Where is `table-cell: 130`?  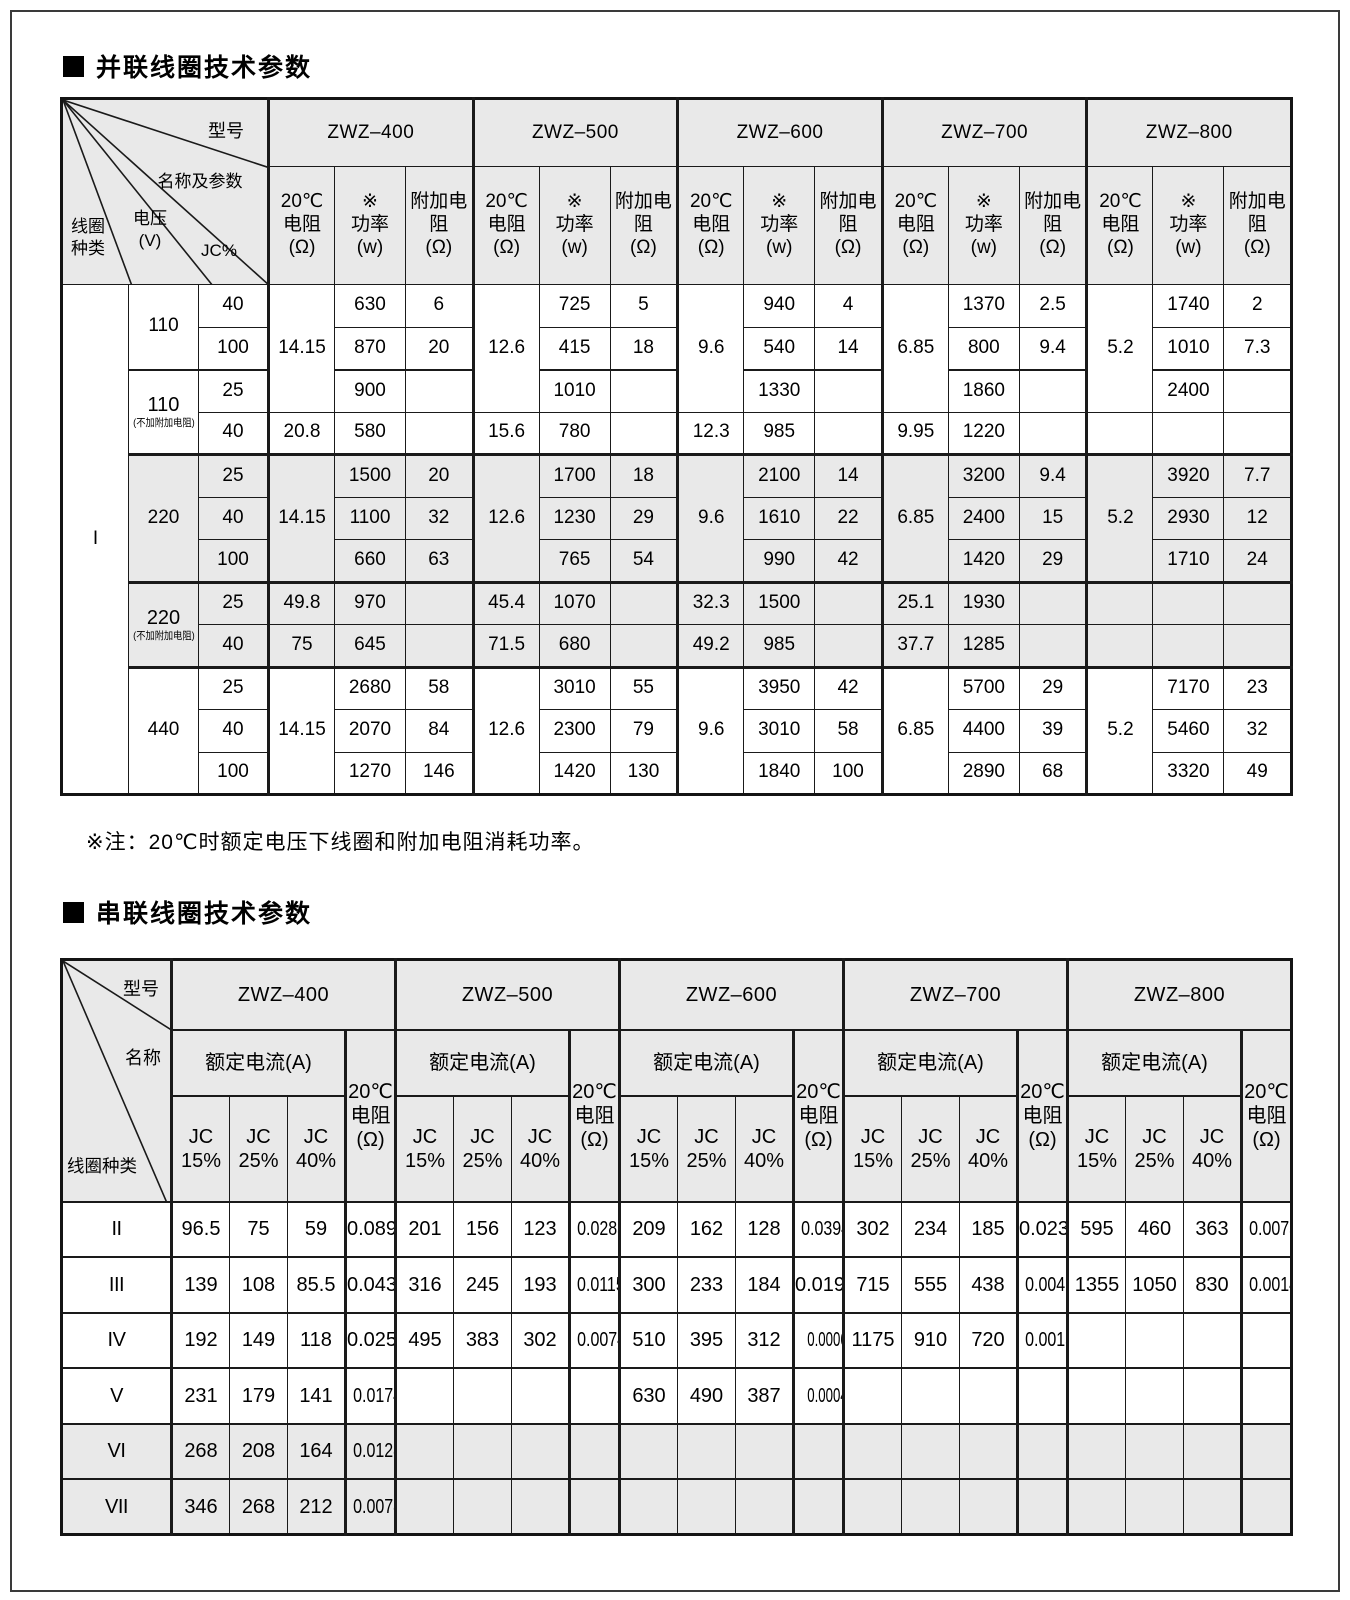 table-cell: 130 is located at coordinates (644, 773).